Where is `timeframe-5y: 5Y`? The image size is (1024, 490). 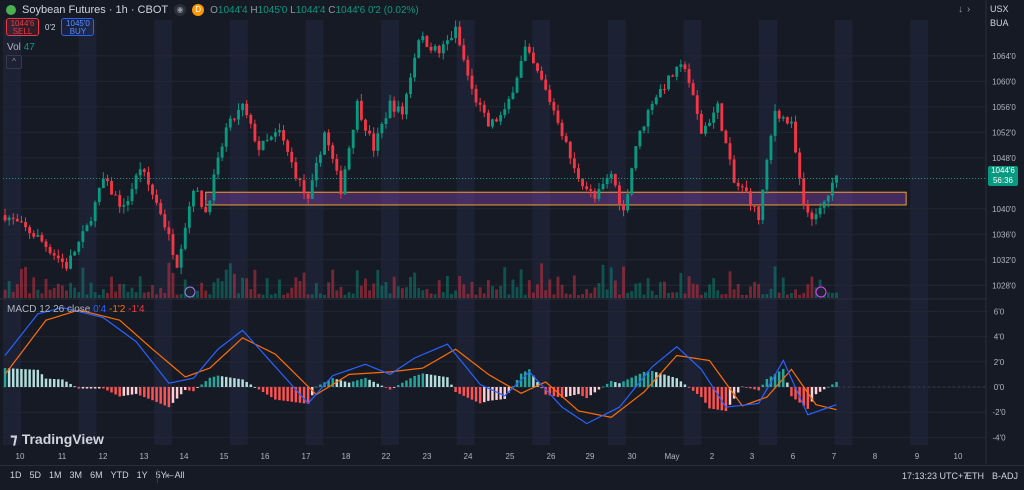
timeframe-5y: 5Y is located at coordinates (161, 475).